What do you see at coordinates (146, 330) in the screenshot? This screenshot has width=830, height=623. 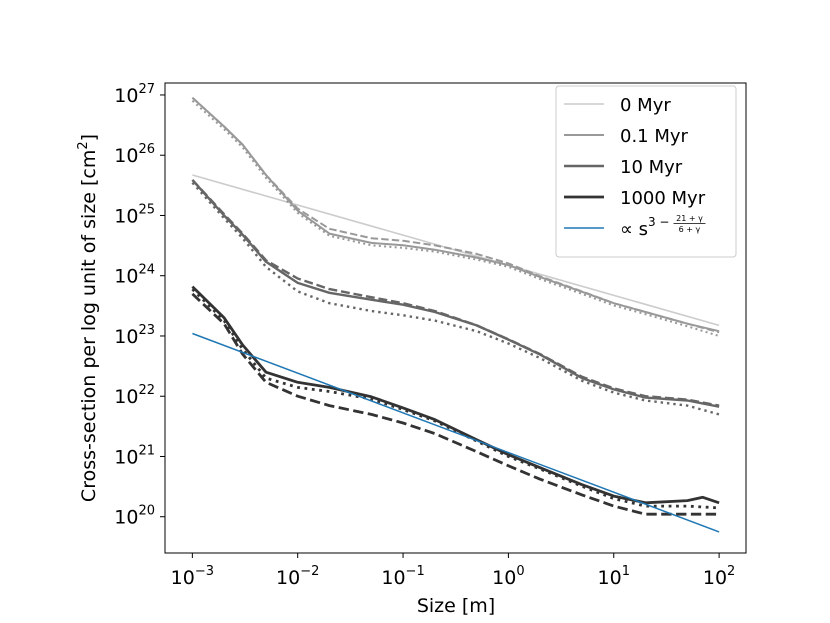 I see `y-tick-exp: 23` at bounding box center [146, 330].